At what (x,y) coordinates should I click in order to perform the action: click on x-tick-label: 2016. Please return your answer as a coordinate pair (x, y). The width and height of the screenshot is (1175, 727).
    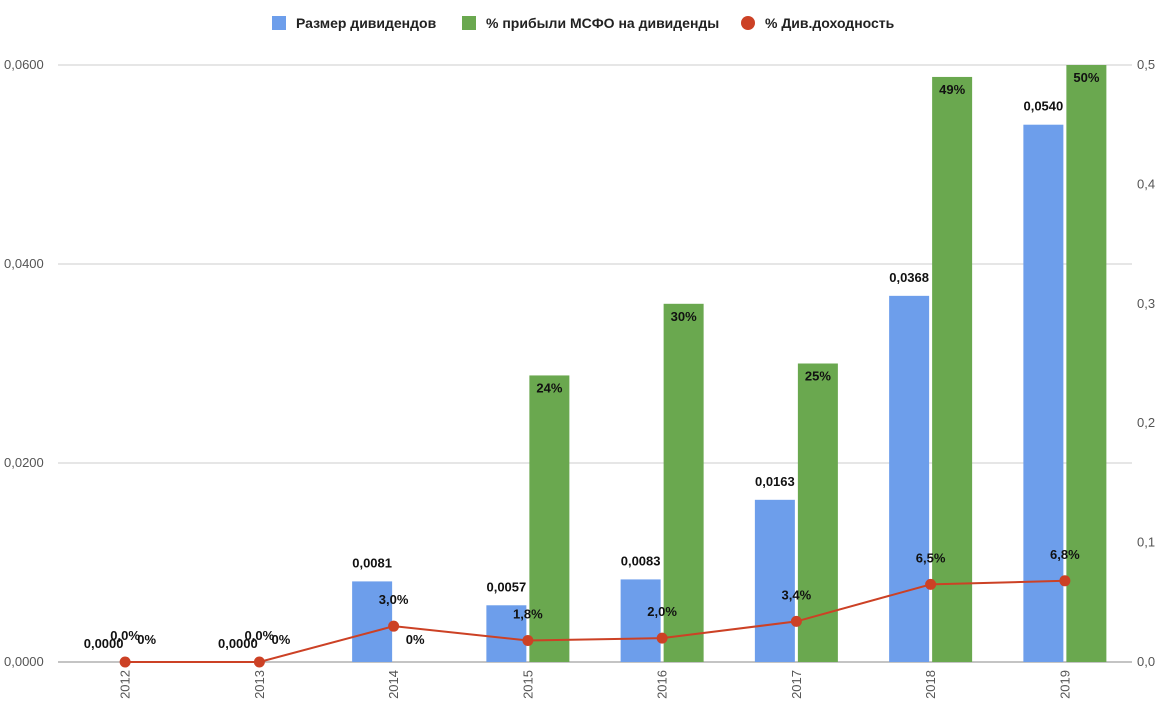
    Looking at the image, I should click on (662, 684).